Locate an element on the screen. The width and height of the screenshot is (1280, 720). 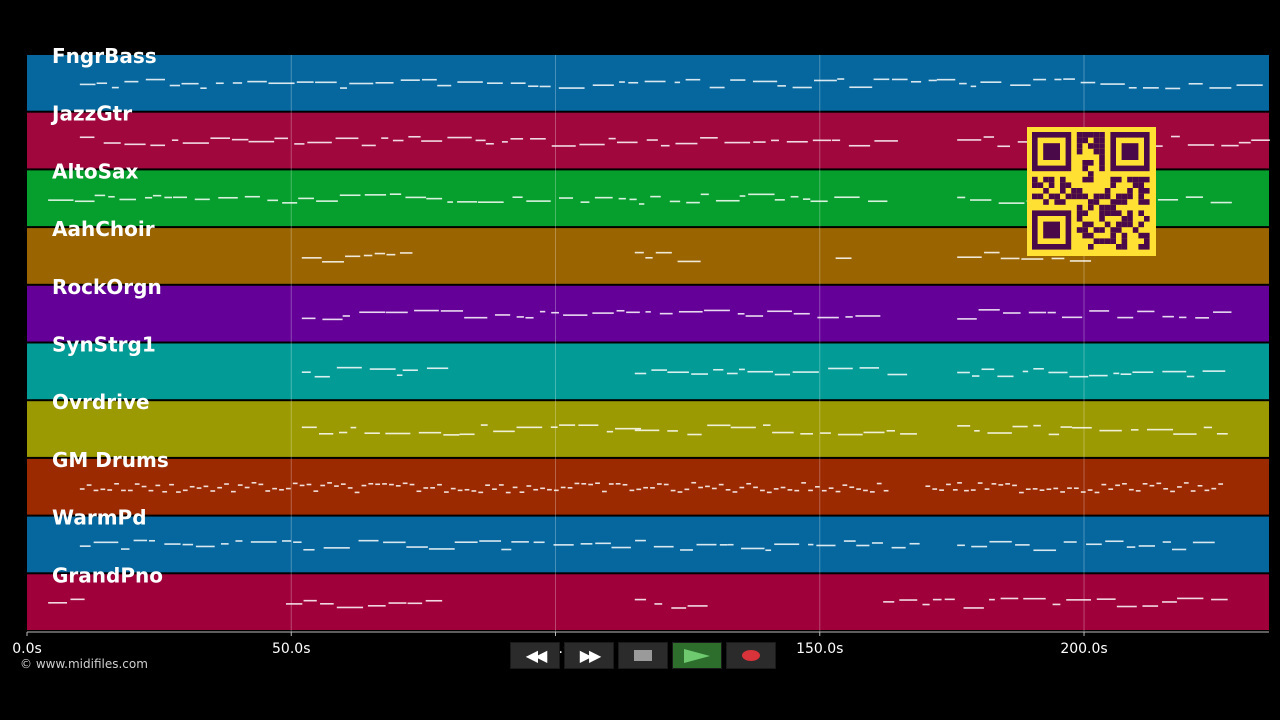
fast-forward-button: ▶▶ is located at coordinates (589, 655).